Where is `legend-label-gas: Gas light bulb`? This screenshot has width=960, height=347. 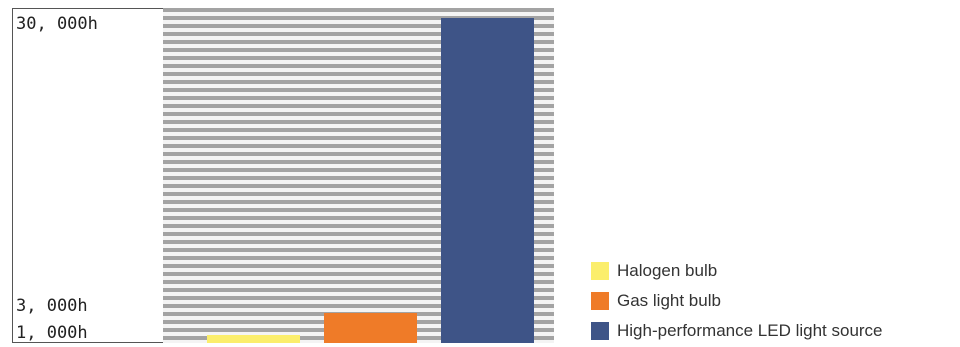
legend-label-gas: Gas light bulb is located at coordinates (669, 300).